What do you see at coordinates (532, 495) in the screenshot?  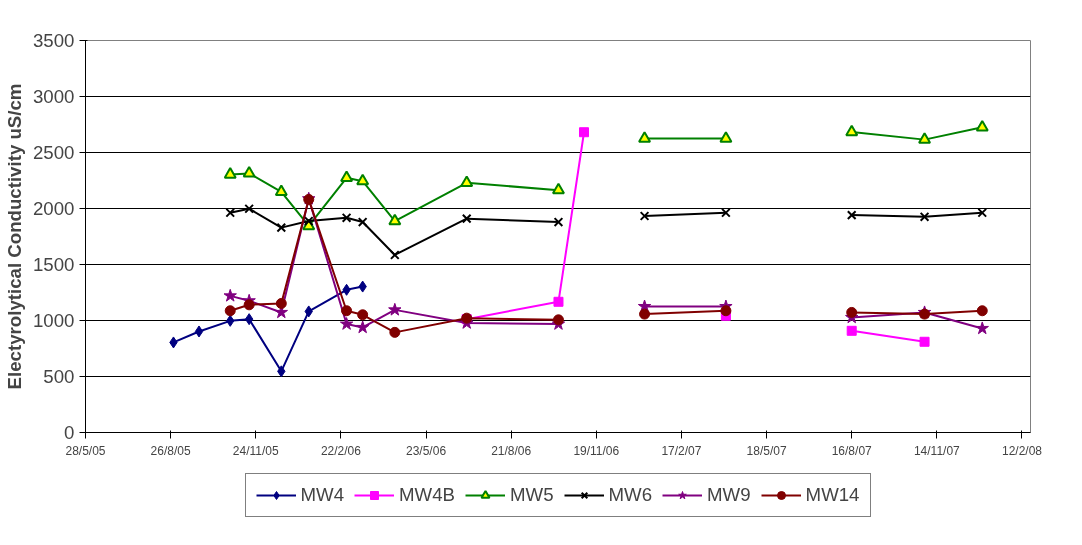 I see `legend-label: MW5` at bounding box center [532, 495].